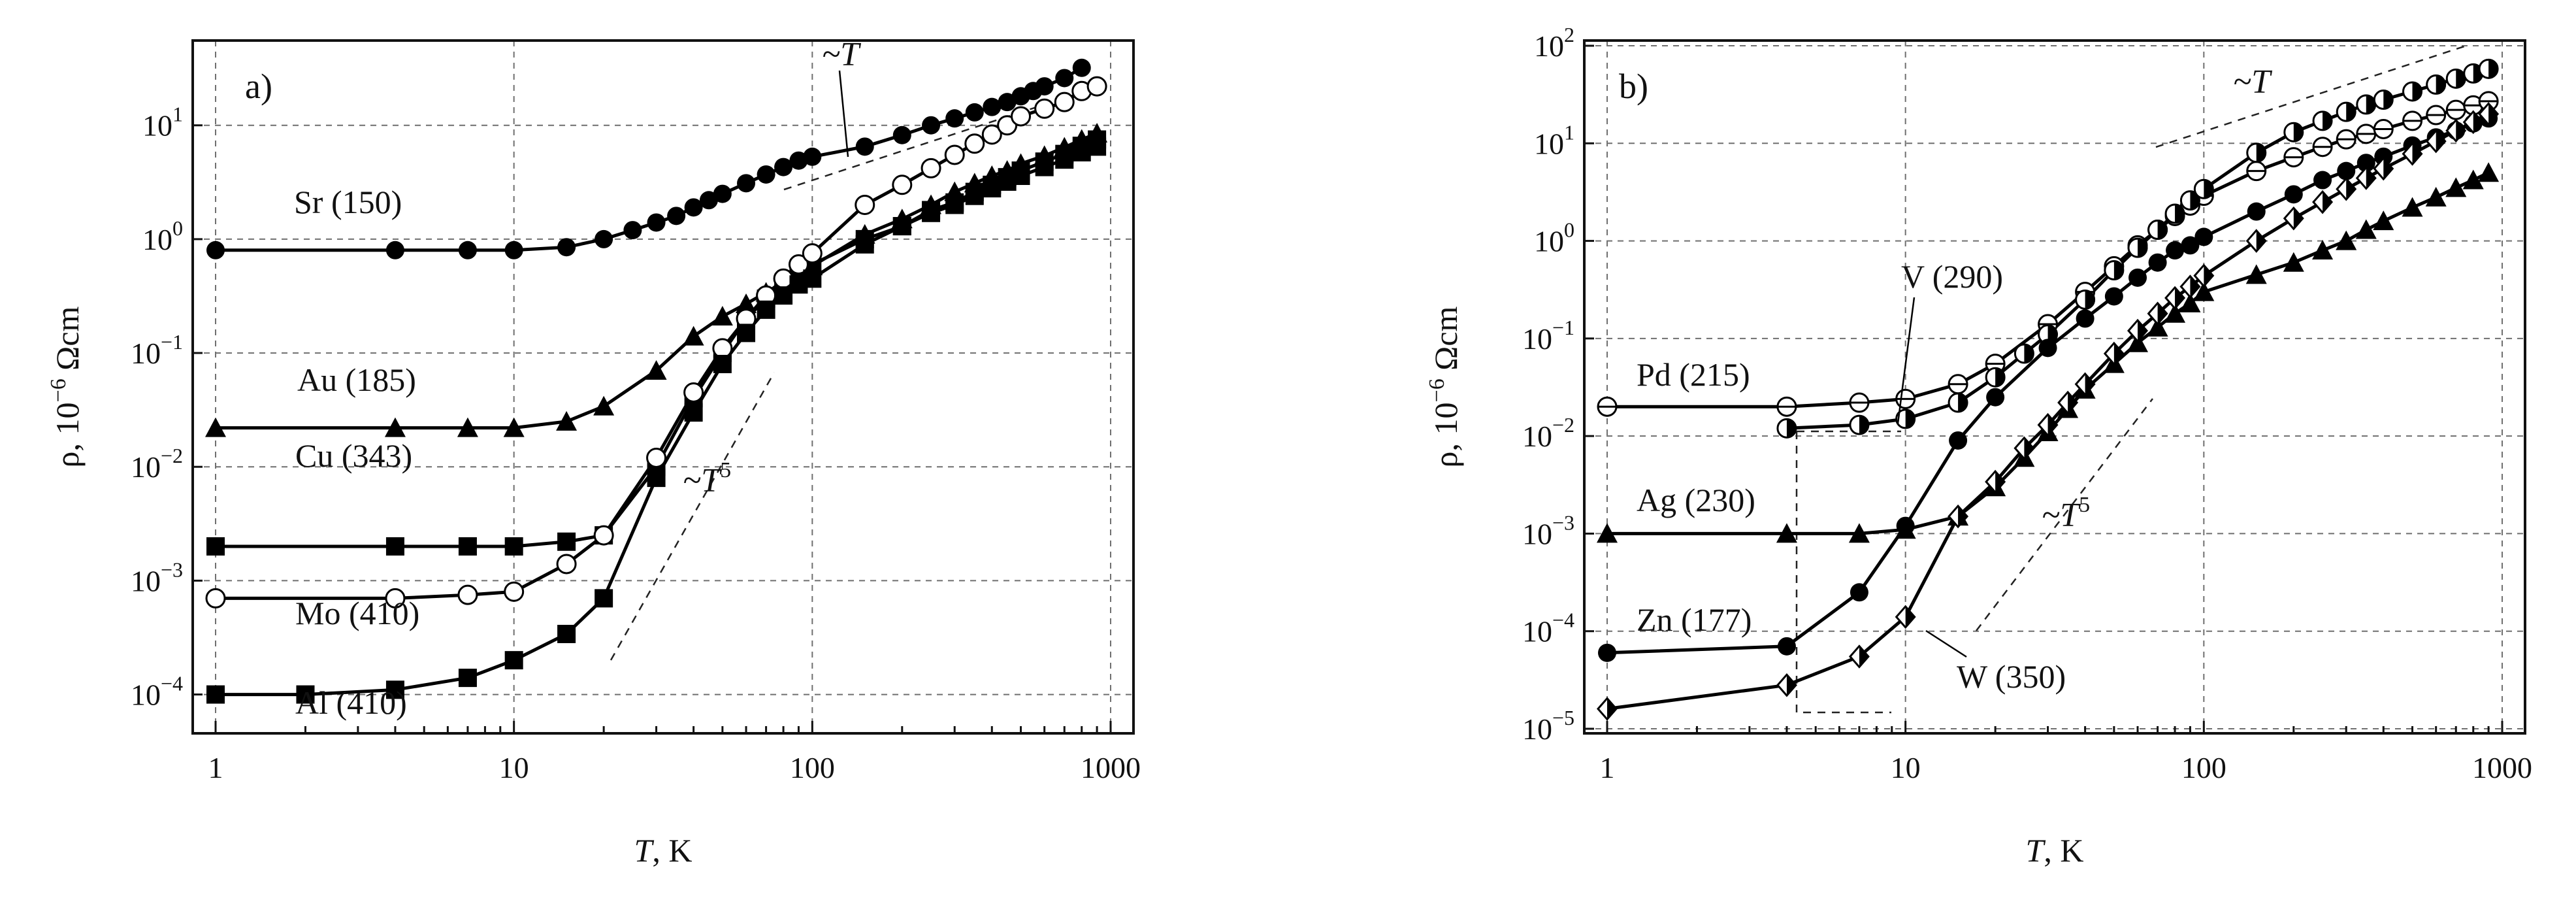 The width and height of the screenshot is (2576, 900). I want to click on panel-a-y-tick-label: 10⁻¹, so click(157, 350).